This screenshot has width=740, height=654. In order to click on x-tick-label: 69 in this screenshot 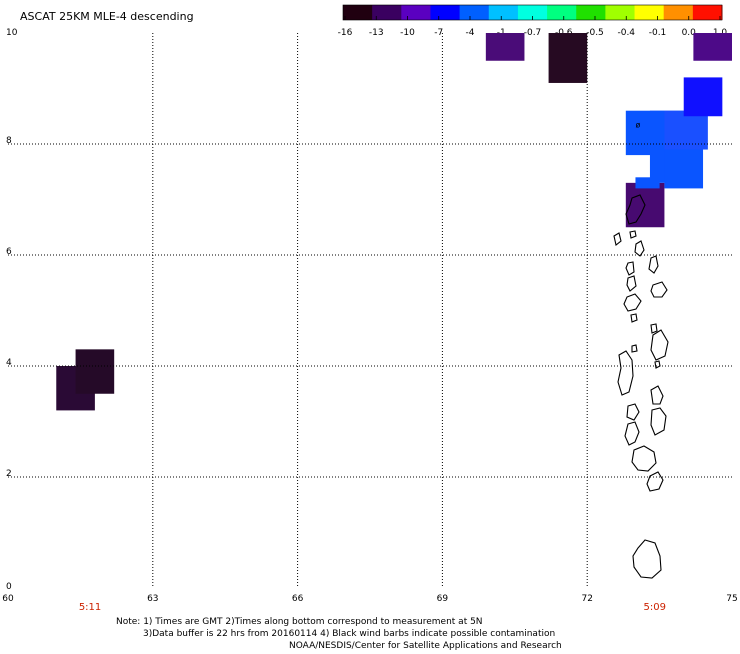, I will do `click(443, 599)`.